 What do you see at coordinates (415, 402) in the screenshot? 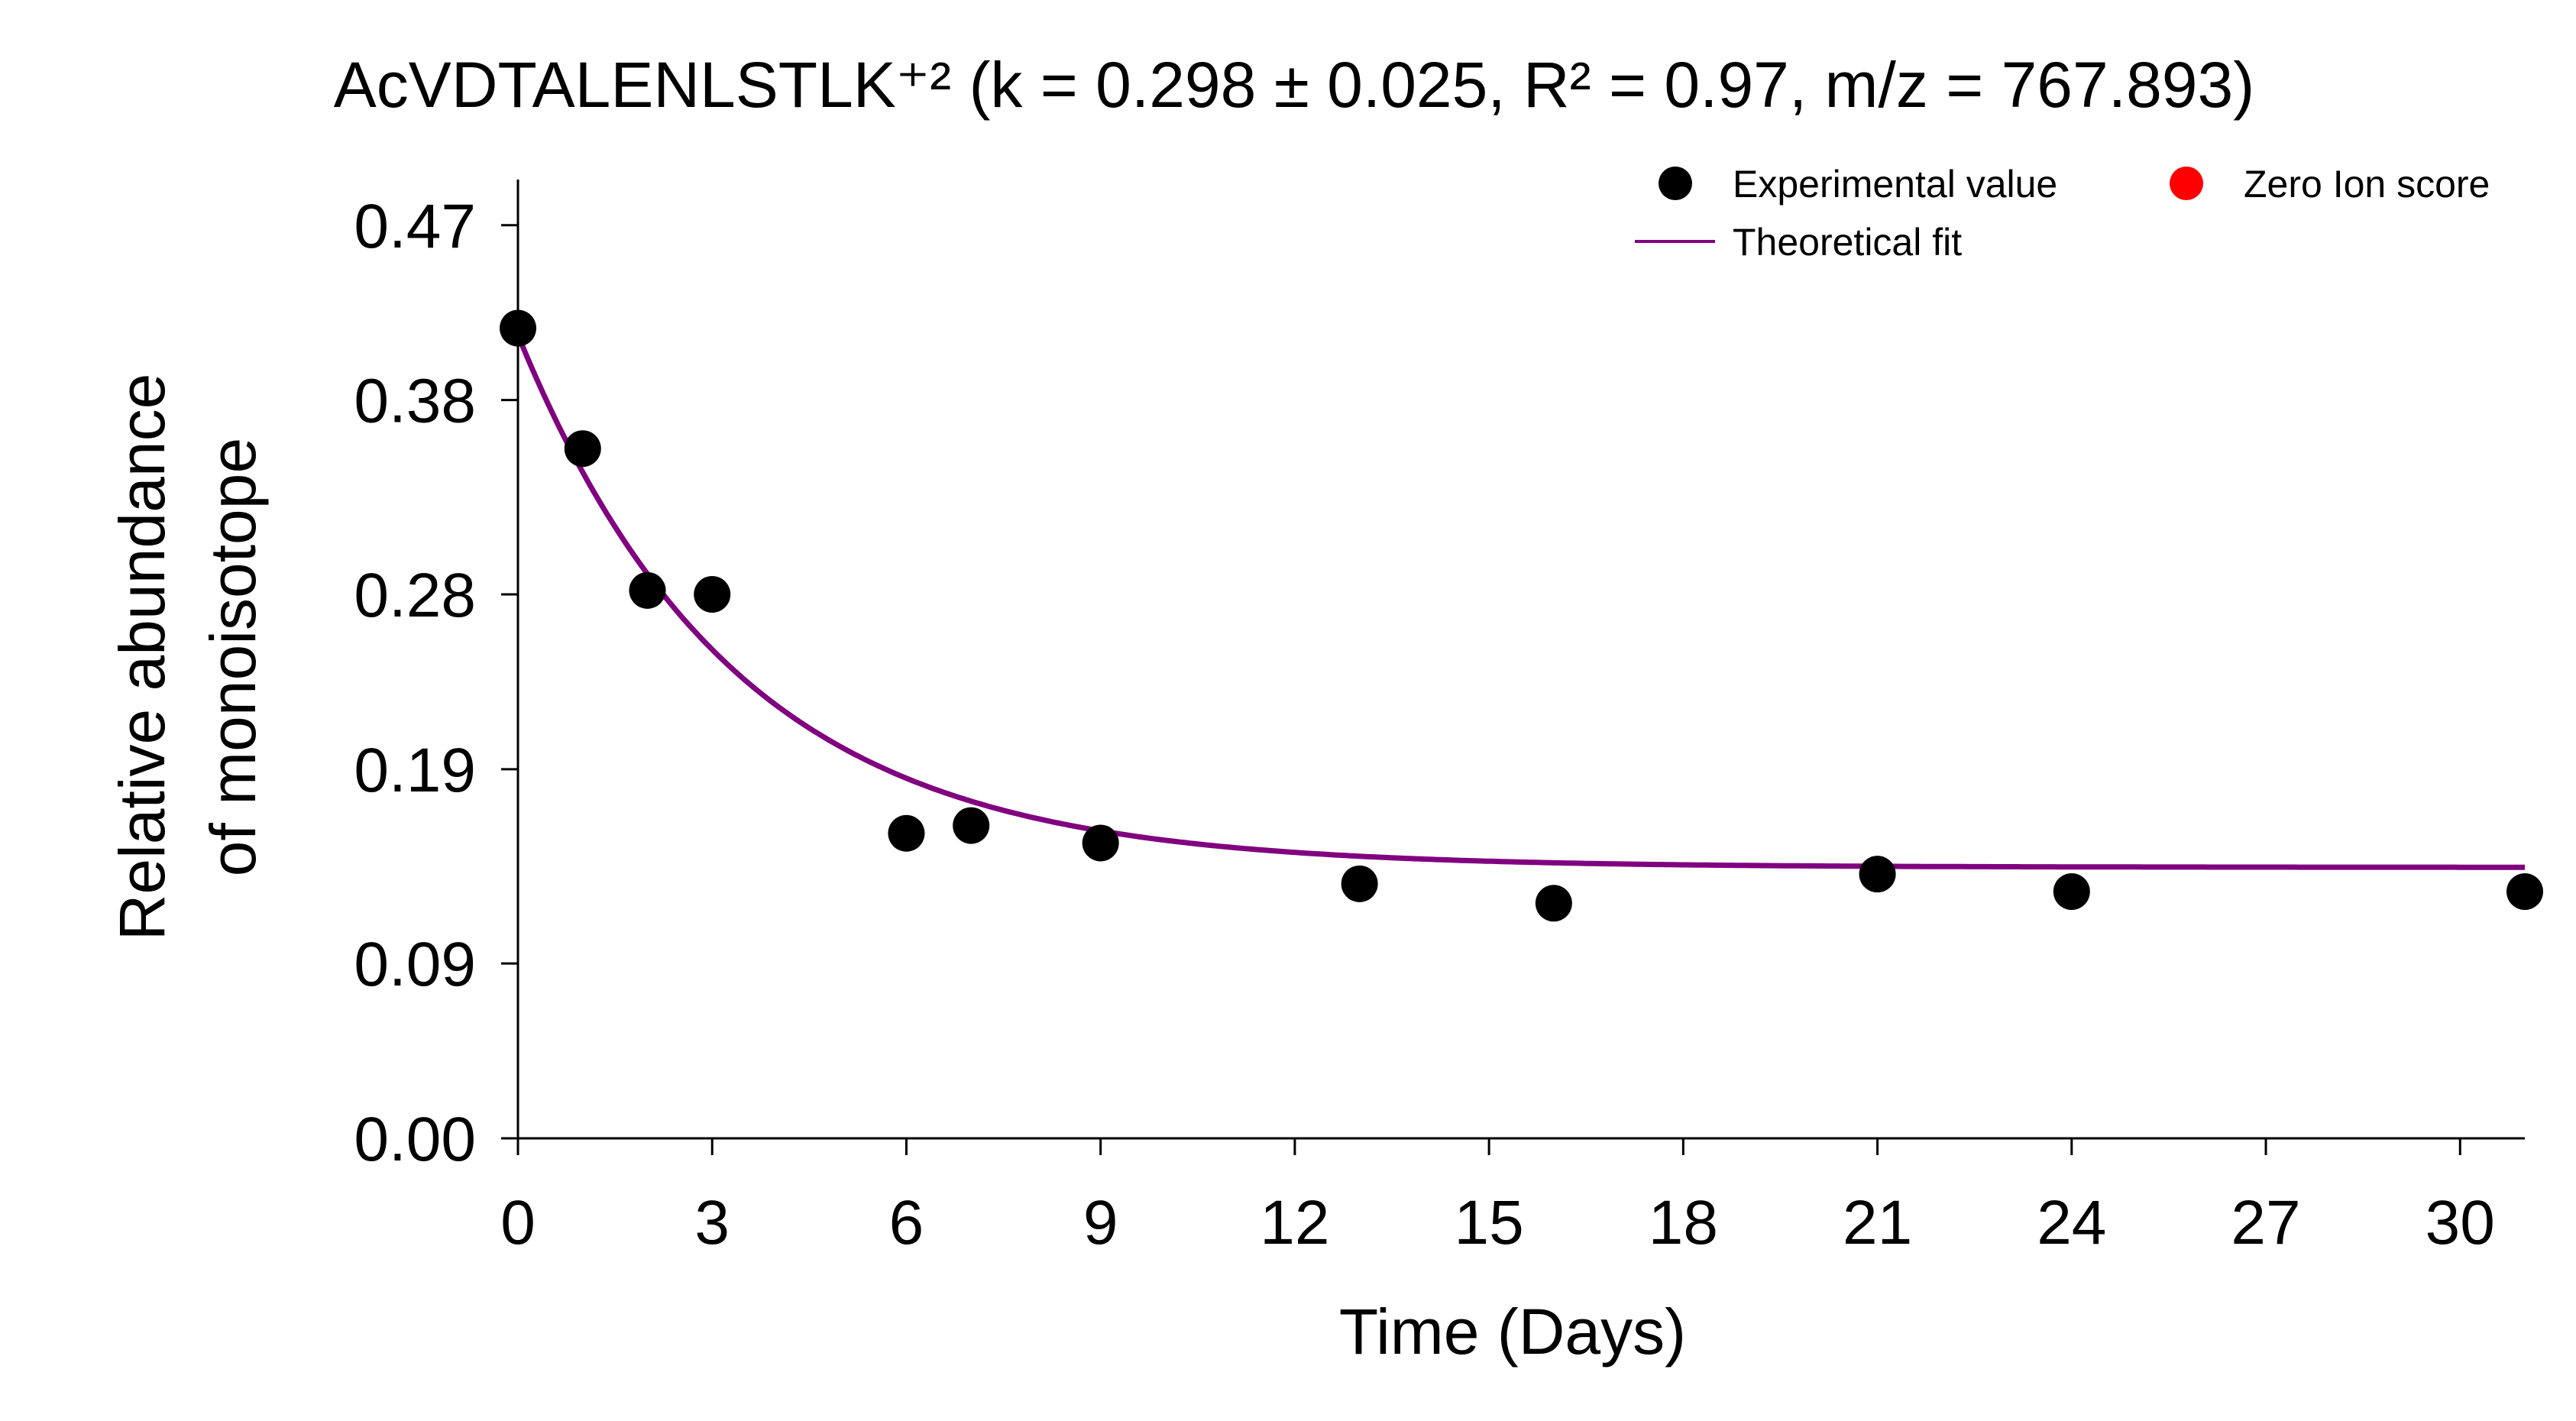
I see `y-tick-label: 0.38` at bounding box center [415, 402].